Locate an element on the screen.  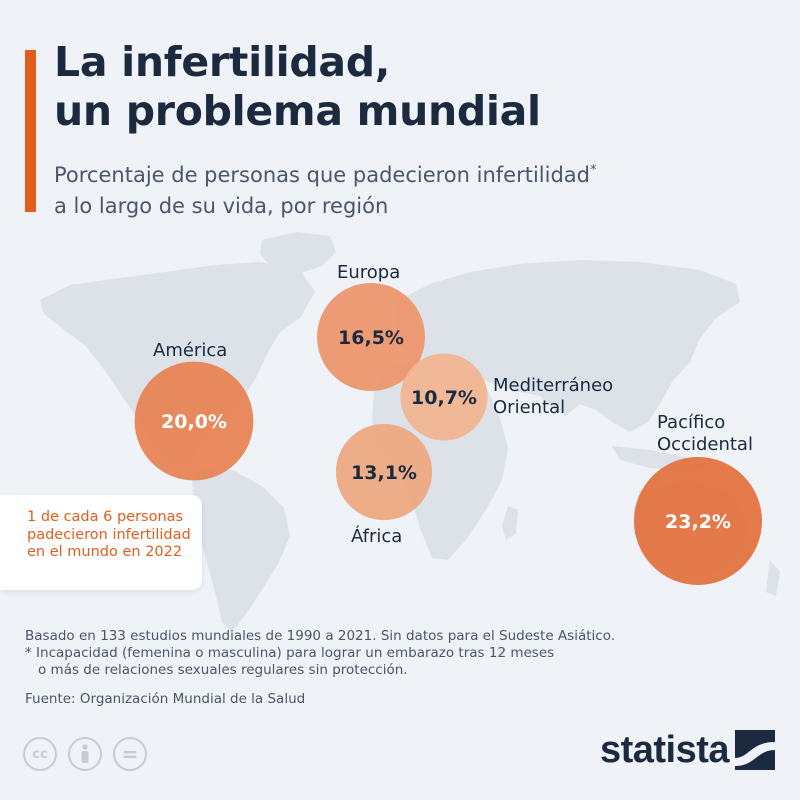
statista-wordmark: statista is located at coordinates (664, 750).